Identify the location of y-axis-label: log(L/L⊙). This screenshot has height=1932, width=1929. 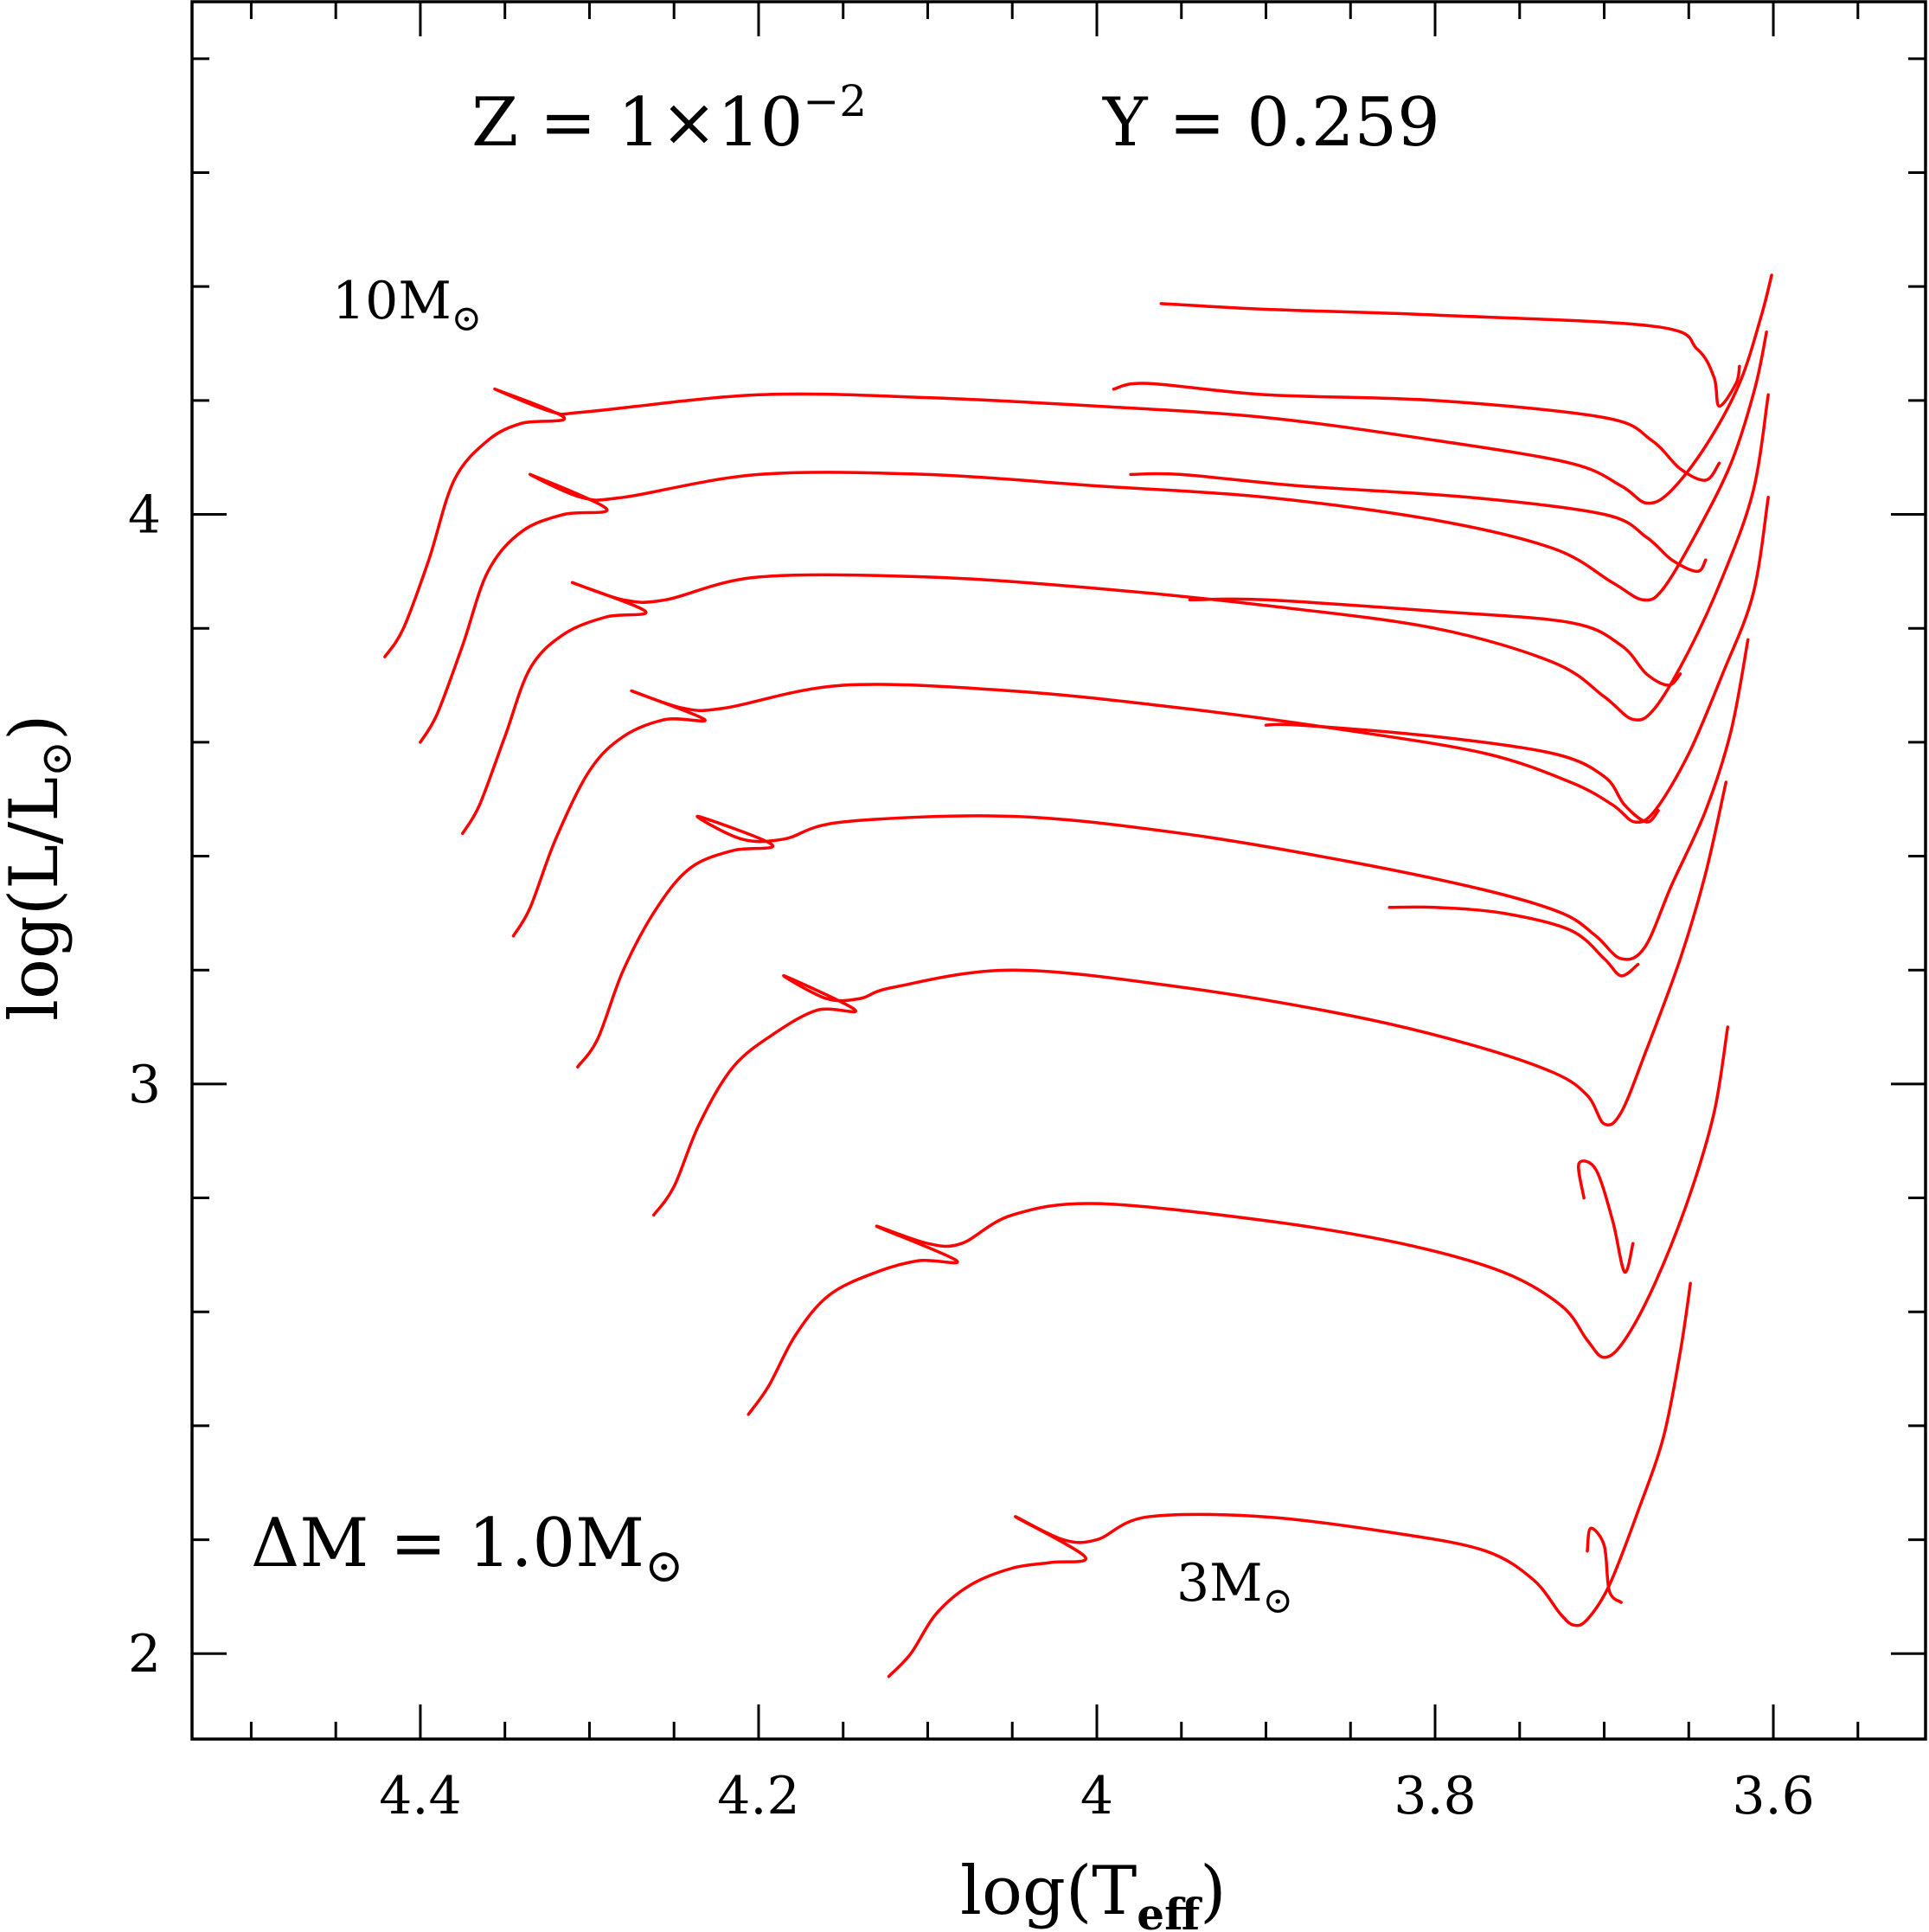
(40, 868).